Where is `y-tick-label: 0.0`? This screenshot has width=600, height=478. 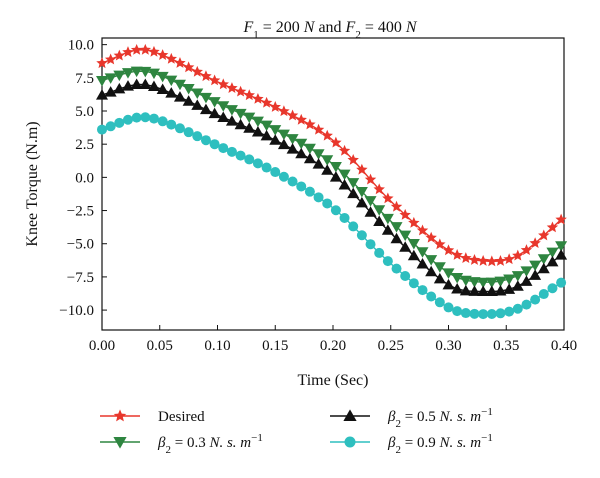
y-tick-label: 0.0 is located at coordinates (84, 178).